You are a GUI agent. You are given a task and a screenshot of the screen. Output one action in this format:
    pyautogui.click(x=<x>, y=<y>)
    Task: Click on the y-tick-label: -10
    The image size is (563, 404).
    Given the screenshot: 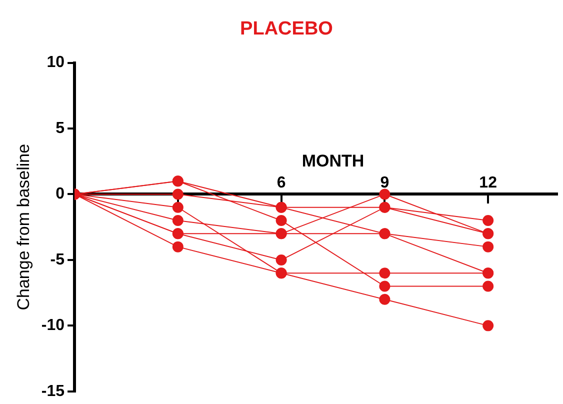 What is the action you would take?
    pyautogui.click(x=53, y=325)
    